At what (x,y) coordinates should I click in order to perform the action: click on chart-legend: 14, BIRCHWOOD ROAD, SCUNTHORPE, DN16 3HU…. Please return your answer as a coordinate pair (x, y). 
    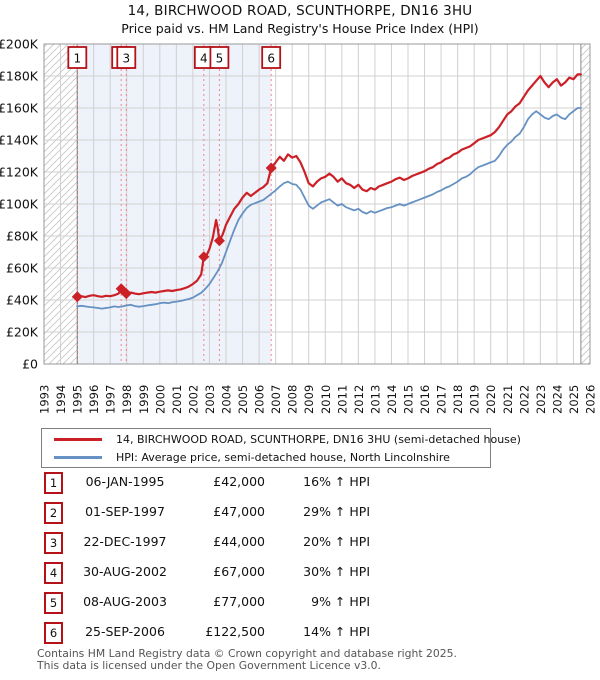
    Looking at the image, I should click on (281, 448).